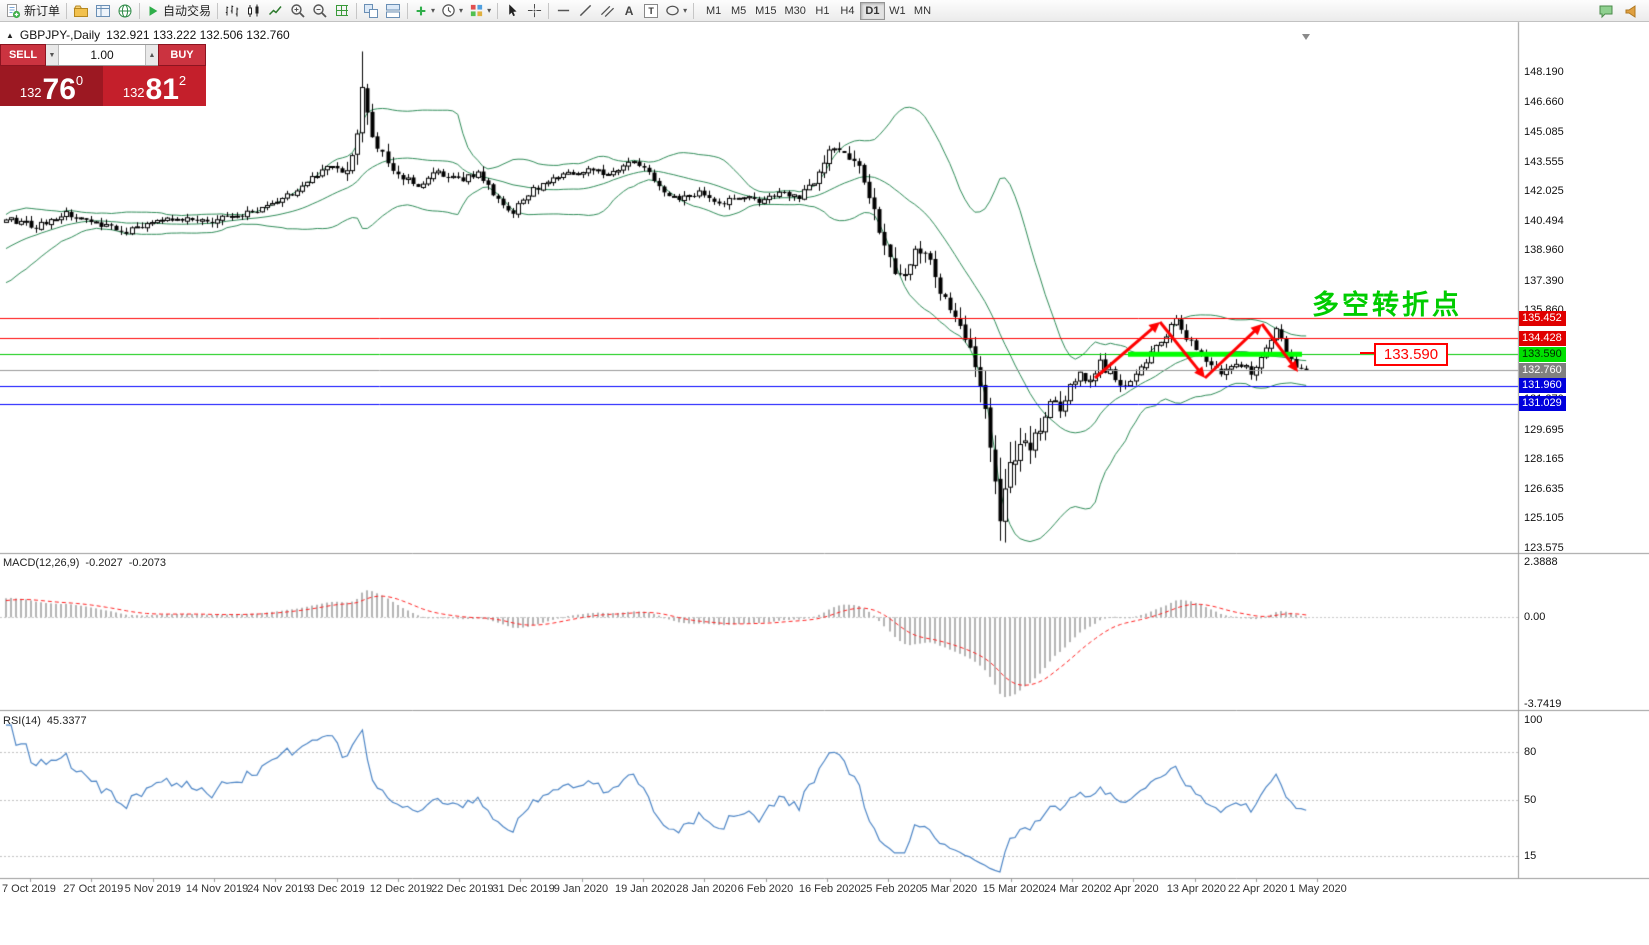 This screenshot has width=1649, height=945. I want to click on cascade-windows-icon, so click(371, 10).